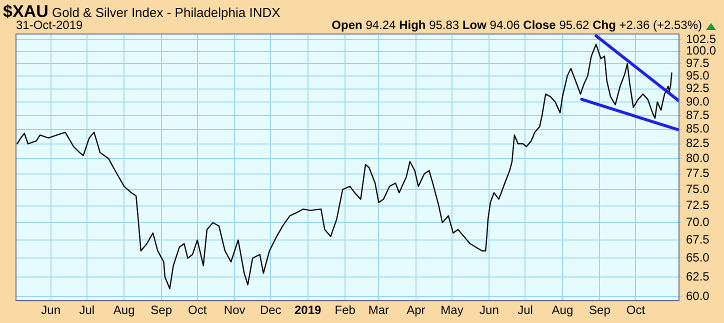  Describe the element at coordinates (517, 25) in the screenshot. I see `text: Open 94.24 High 95.83 Low 94.06 Close 95.62 Chg +2.36 (+2.53%)` at that location.